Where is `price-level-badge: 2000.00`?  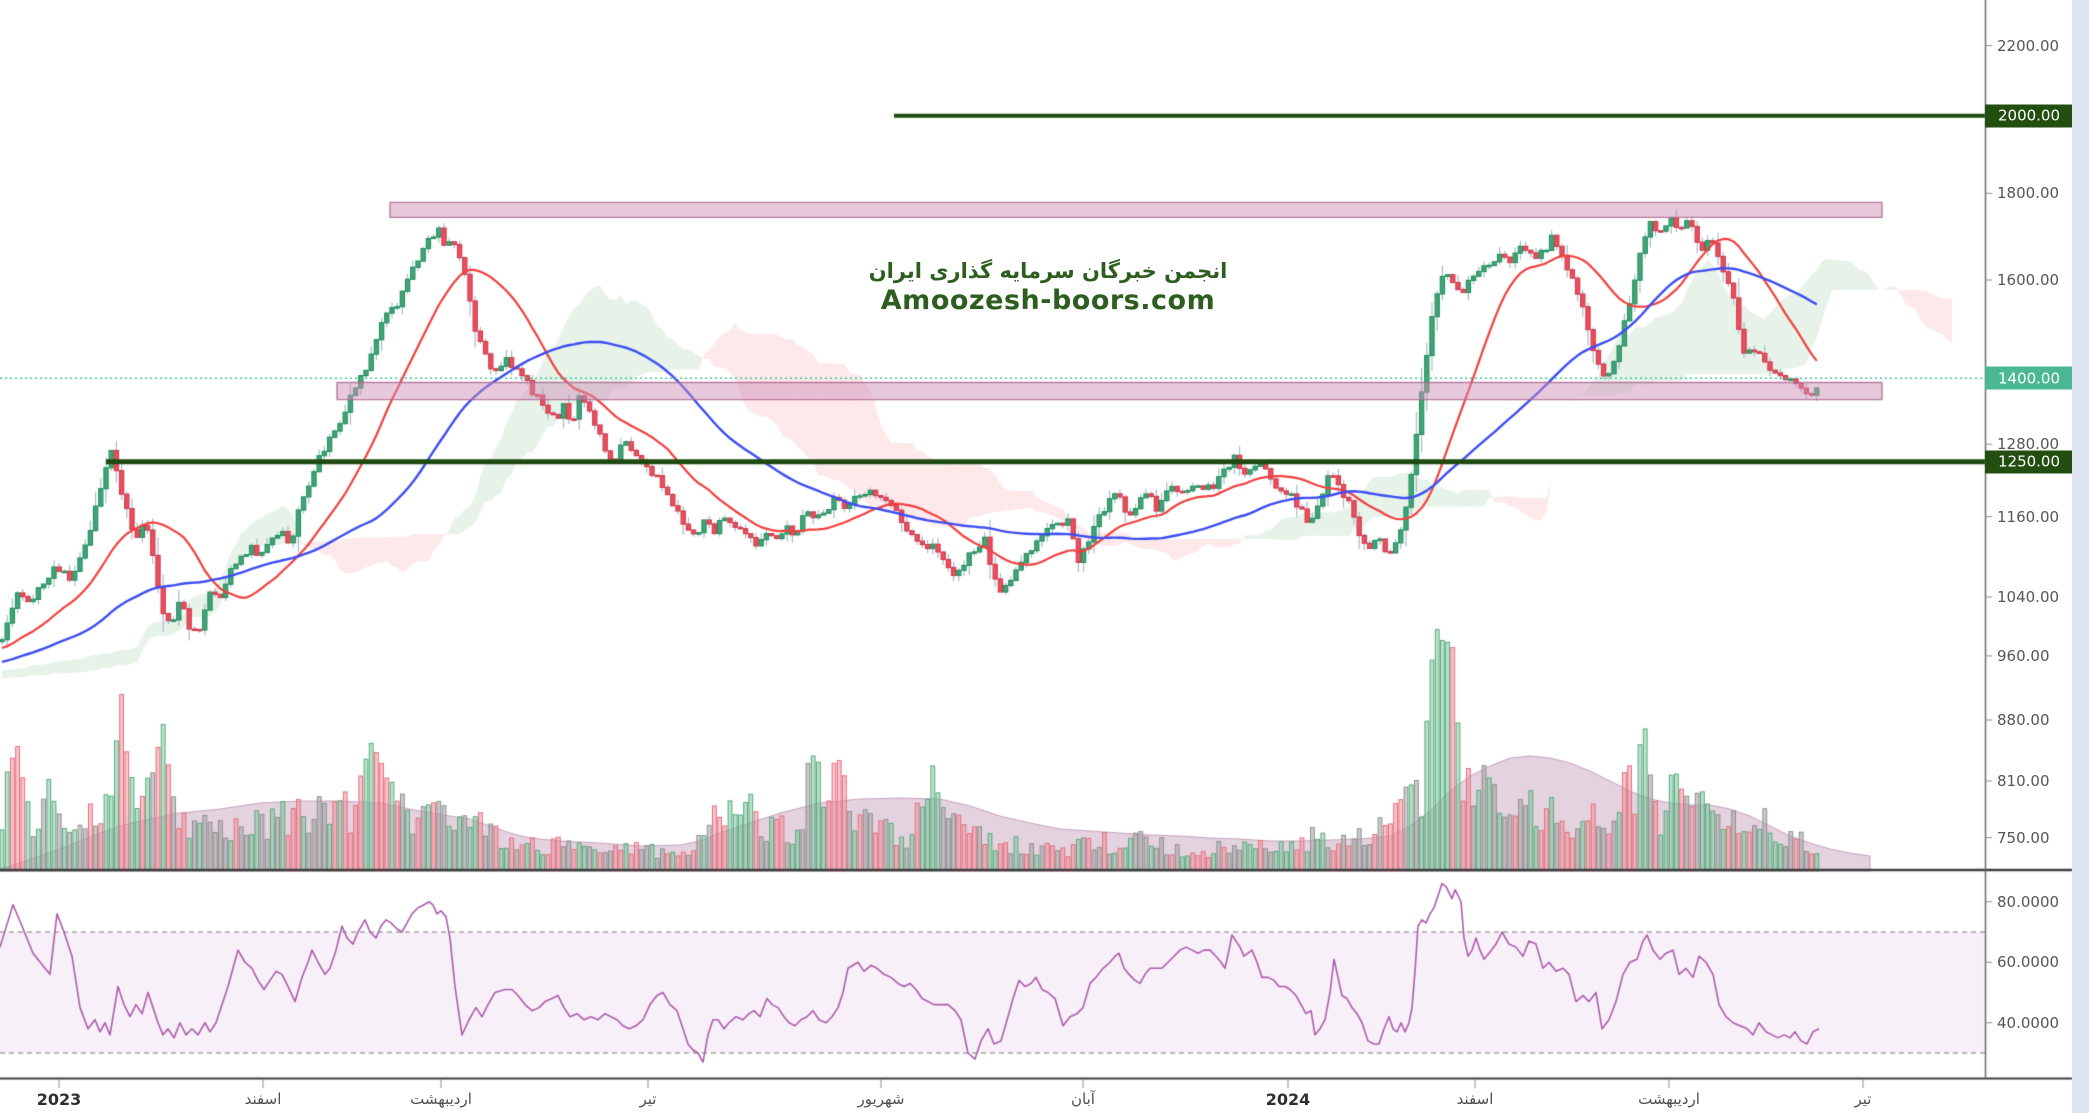 price-level-badge: 2000.00 is located at coordinates (2029, 116).